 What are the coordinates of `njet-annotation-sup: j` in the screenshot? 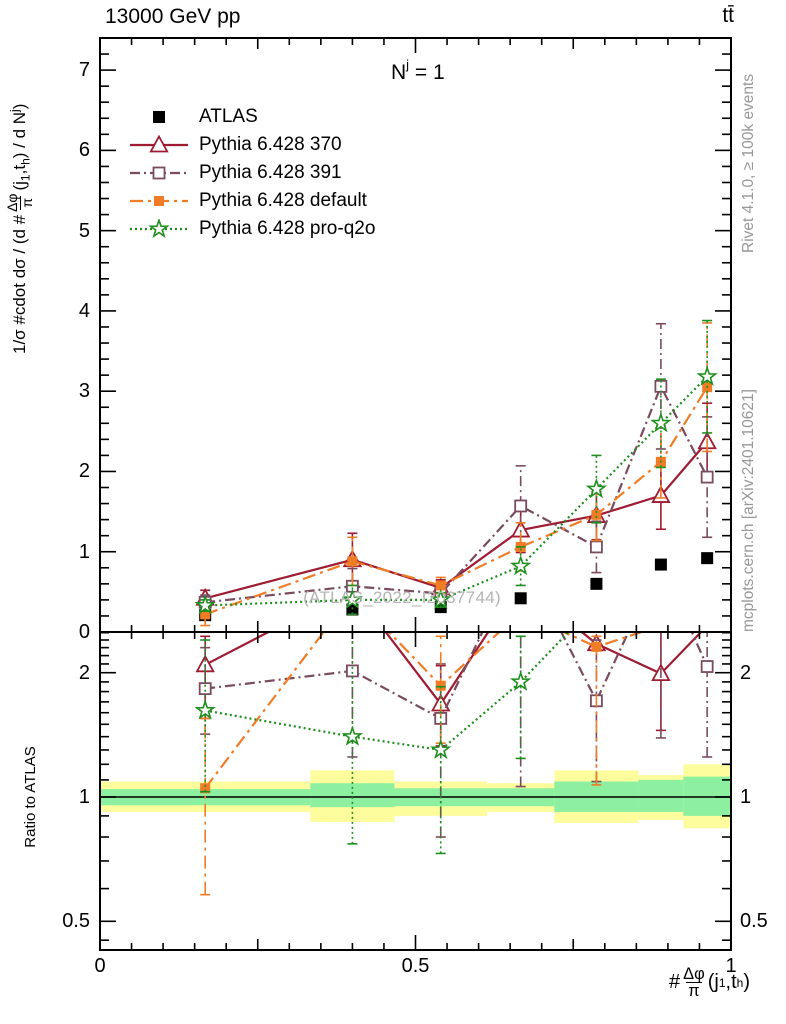 It's located at (408, 64).